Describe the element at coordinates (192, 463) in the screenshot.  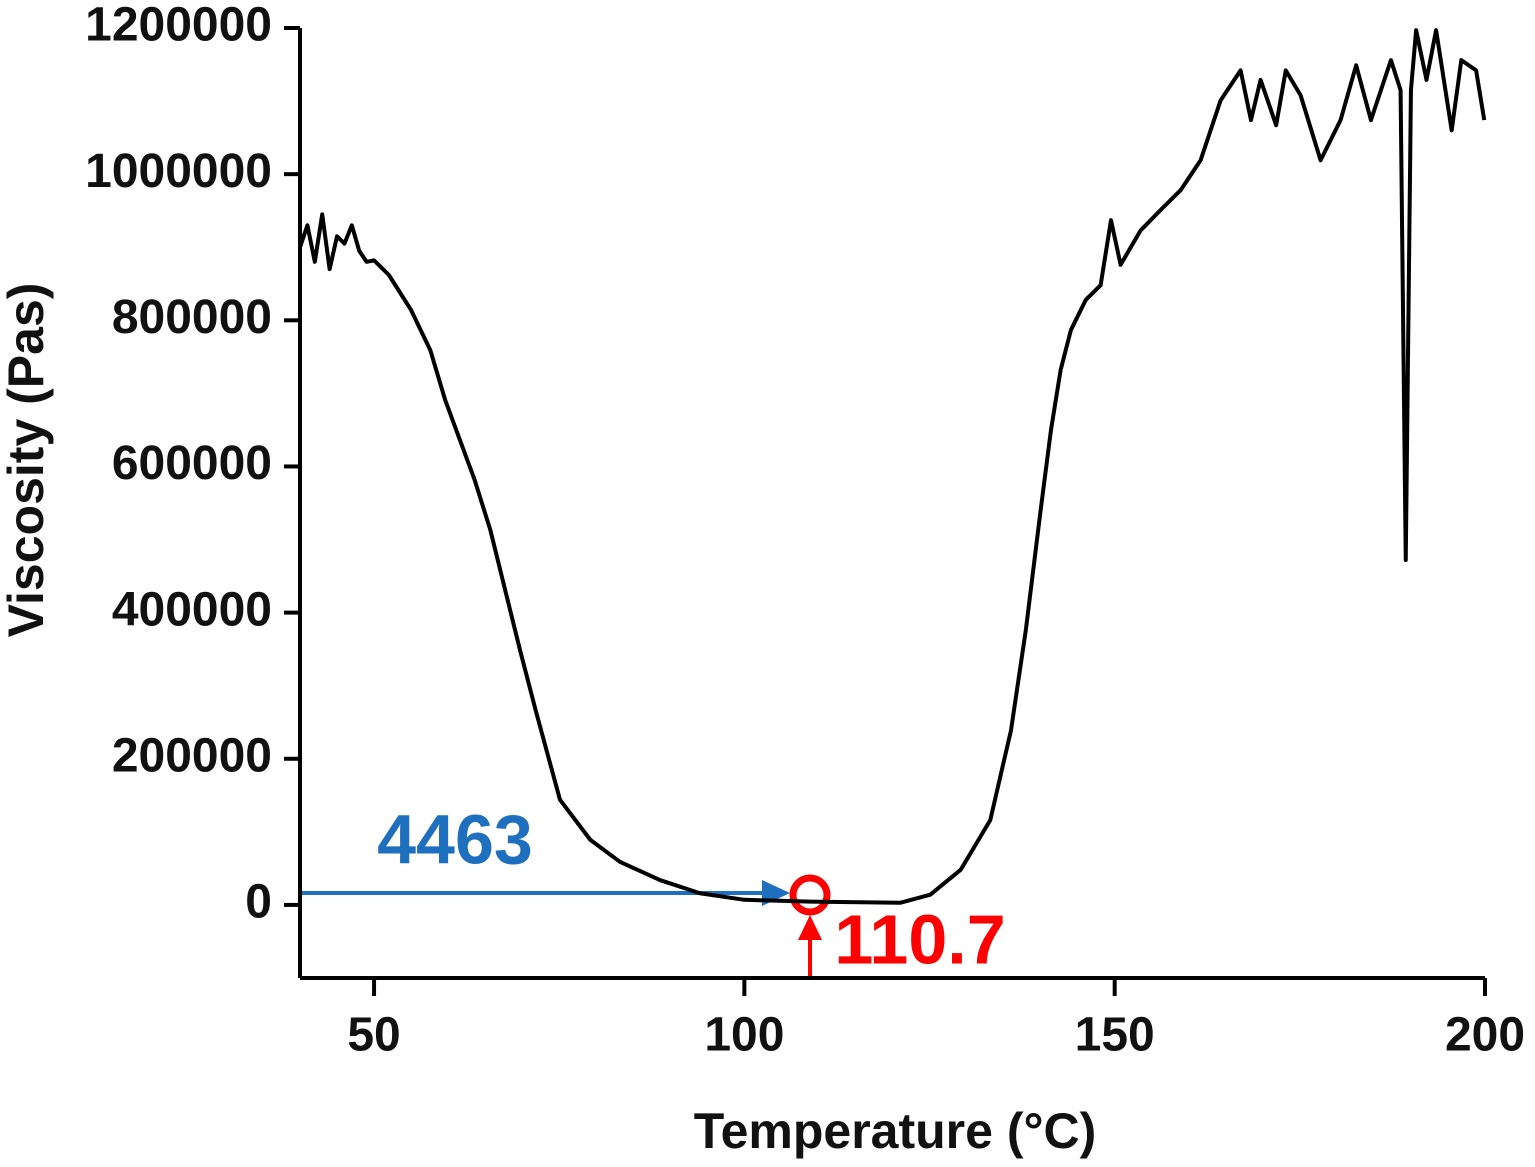
I see `y-tick-label: 600000` at that location.